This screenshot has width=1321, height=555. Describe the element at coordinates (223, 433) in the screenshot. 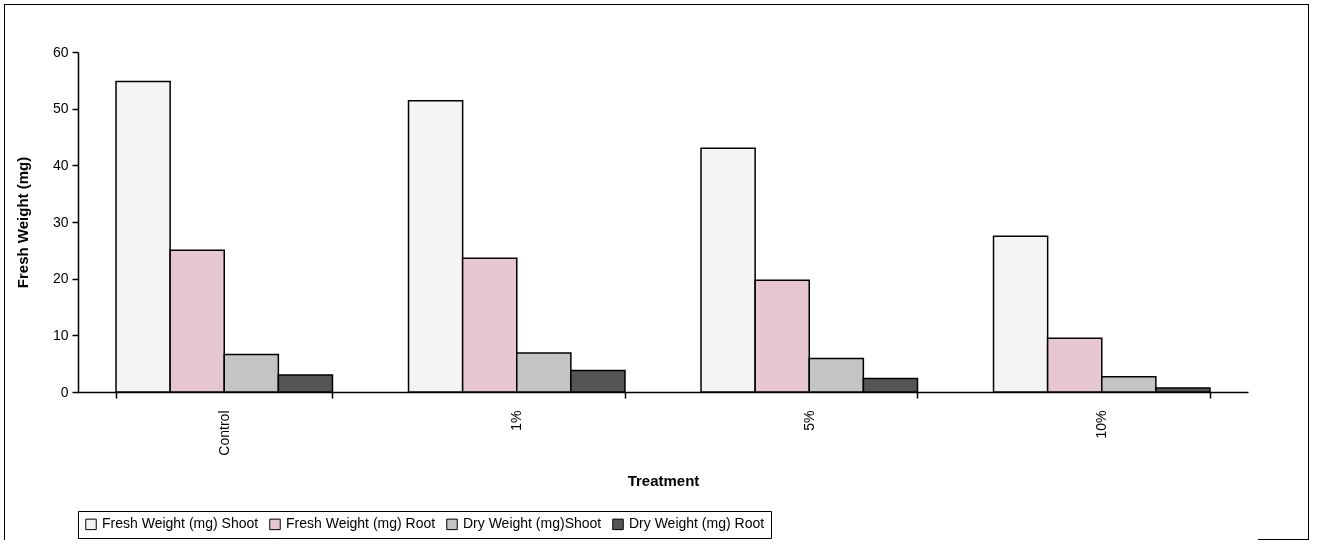

I see `x-tick-label: Control` at that location.